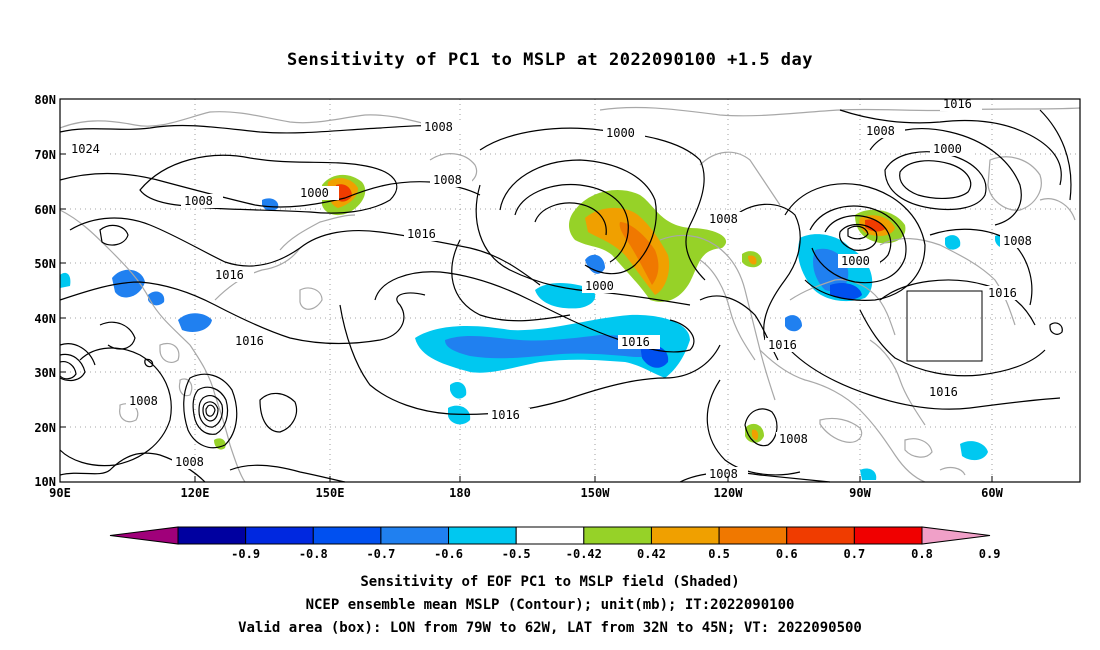  I want to click on lon-label: 150W, so click(596, 493).